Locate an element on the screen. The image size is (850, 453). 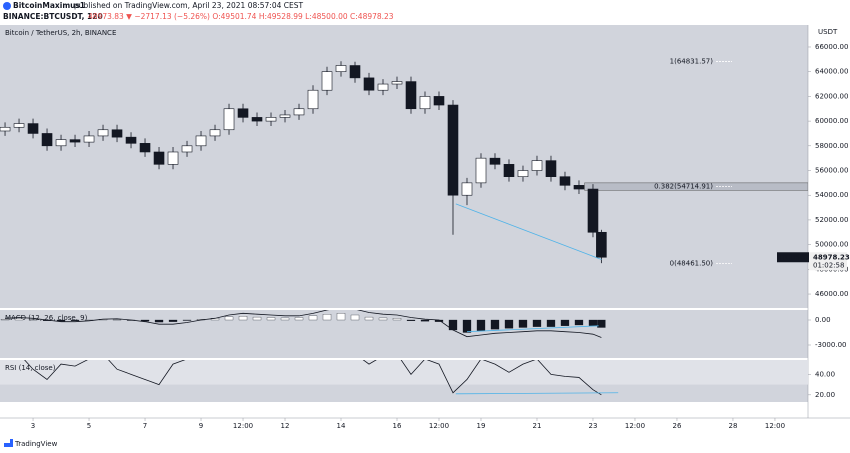
symbol: BINANCE:BTCUSDT, 120 is located at coordinates (53, 16).